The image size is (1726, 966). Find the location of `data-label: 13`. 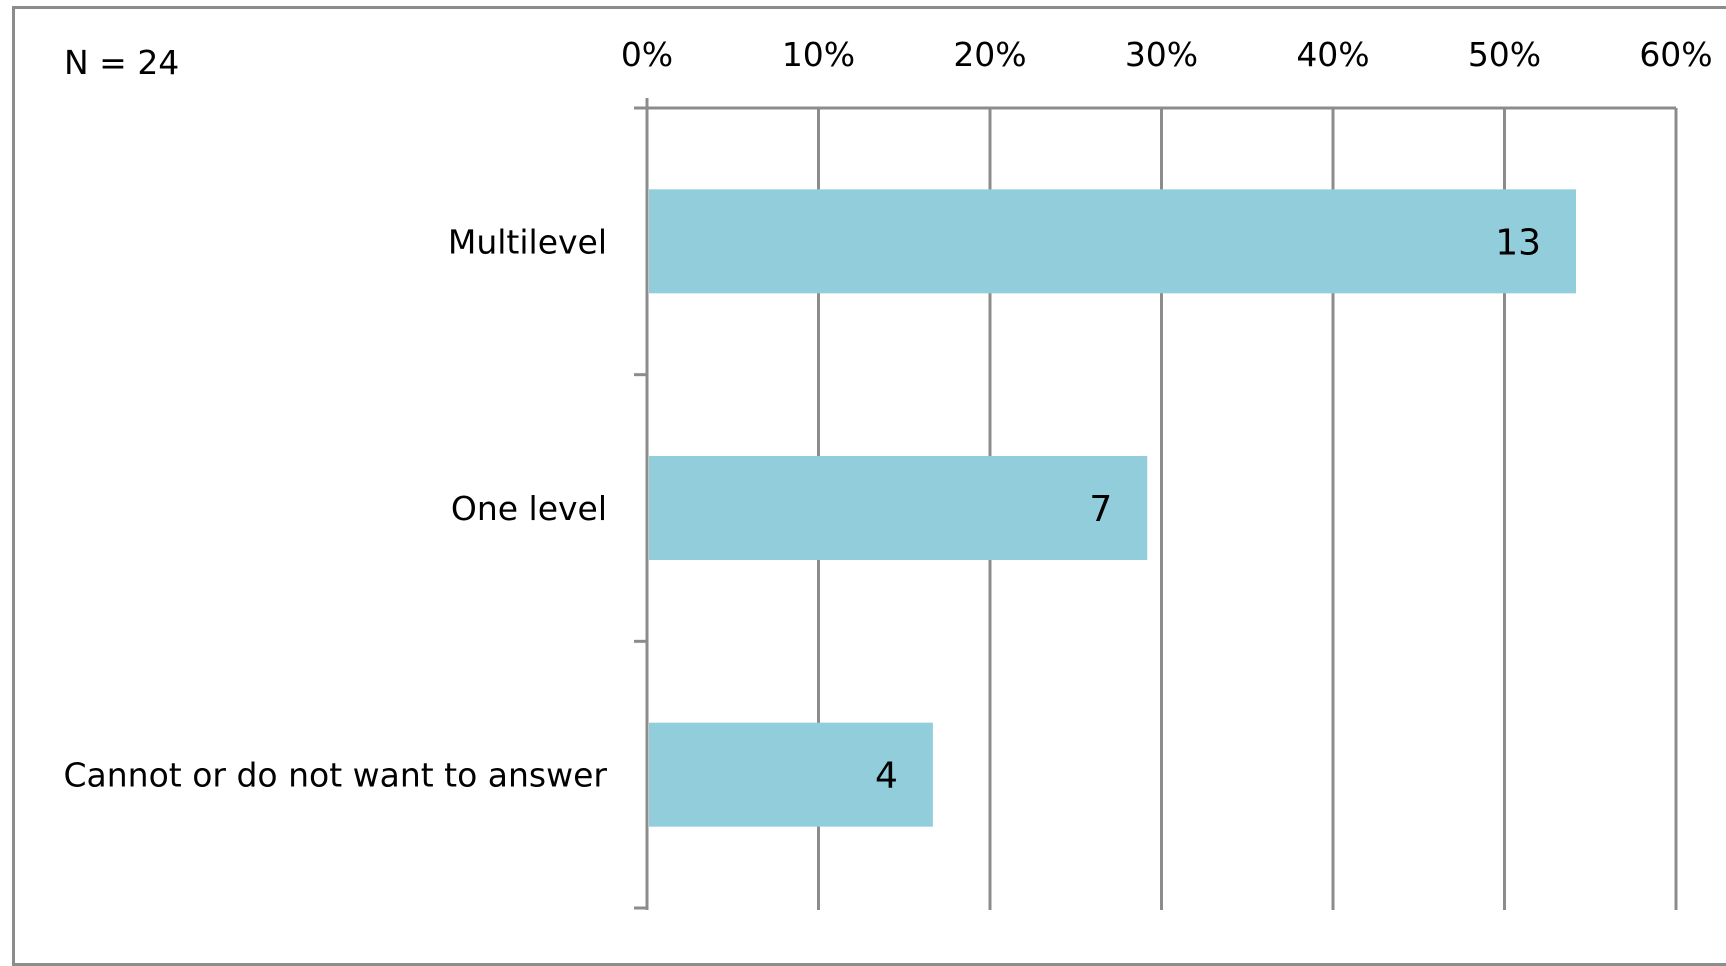

data-label: 13 is located at coordinates (1518, 242).